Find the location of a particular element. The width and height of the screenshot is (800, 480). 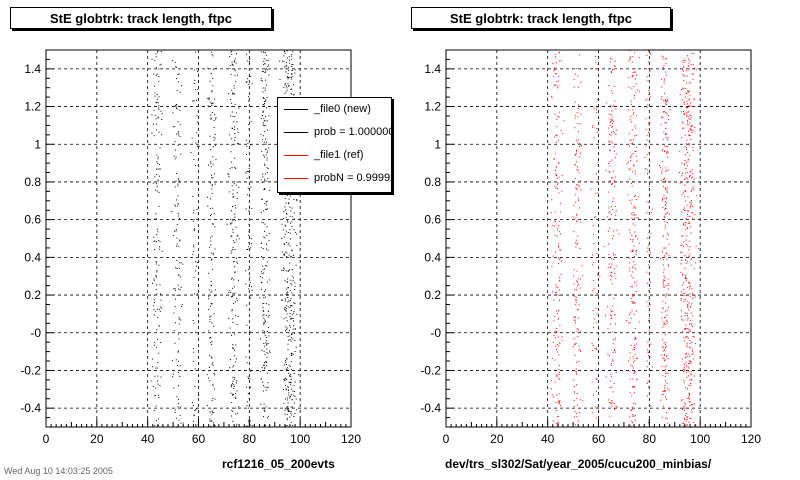

x-tick-label: 100 is located at coordinates (300, 439).